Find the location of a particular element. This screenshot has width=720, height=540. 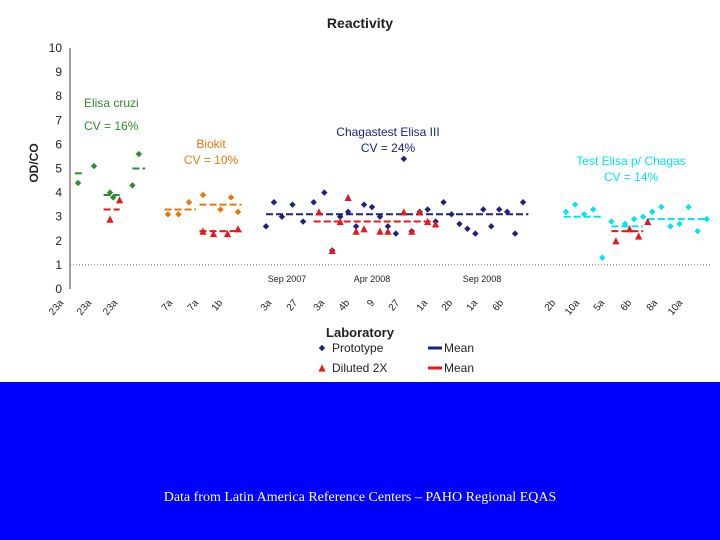

y-tick-label: 4 is located at coordinates (58, 193).